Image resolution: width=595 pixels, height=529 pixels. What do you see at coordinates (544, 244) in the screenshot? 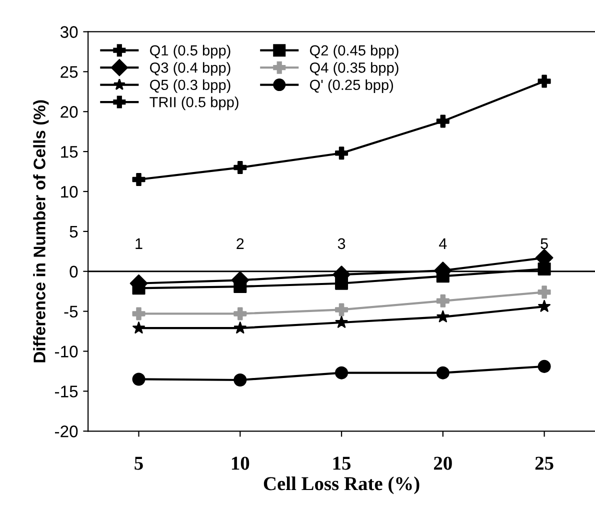
I see `annotation: 5` at bounding box center [544, 244].